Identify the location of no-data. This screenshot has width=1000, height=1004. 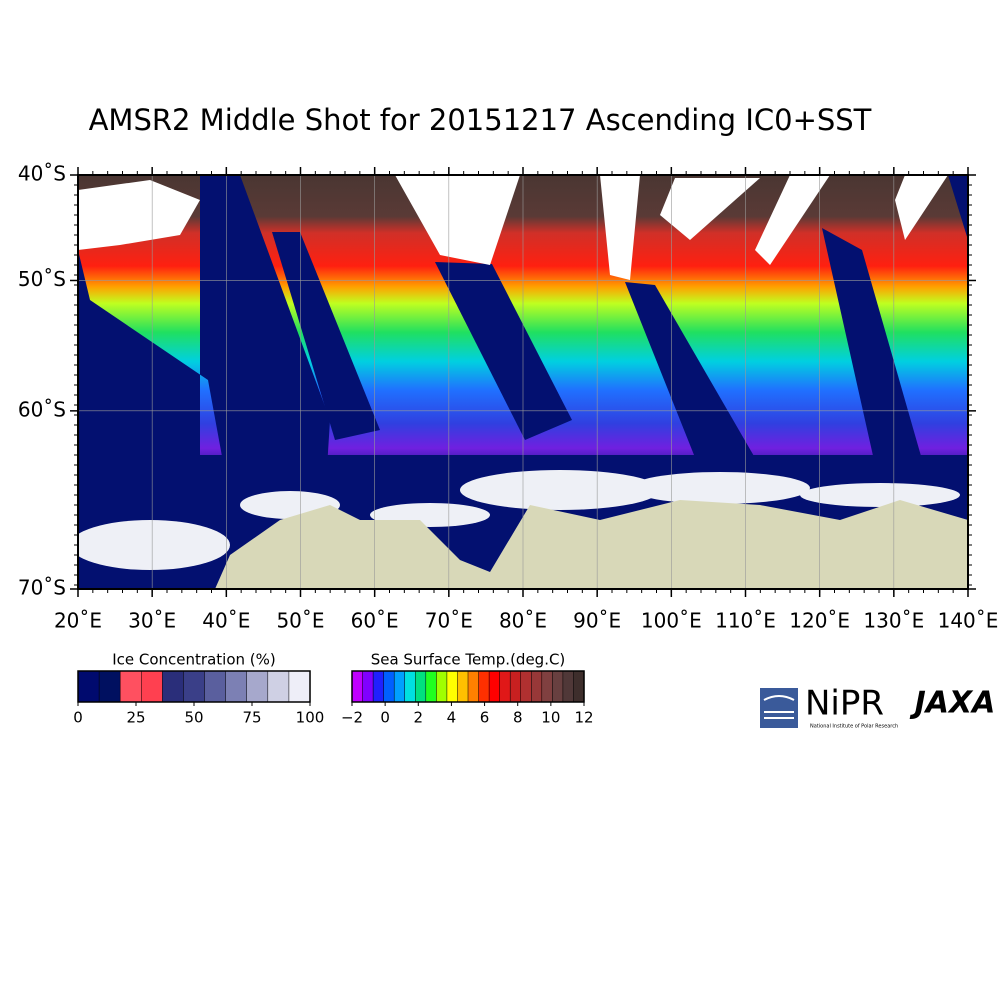
(513, 227).